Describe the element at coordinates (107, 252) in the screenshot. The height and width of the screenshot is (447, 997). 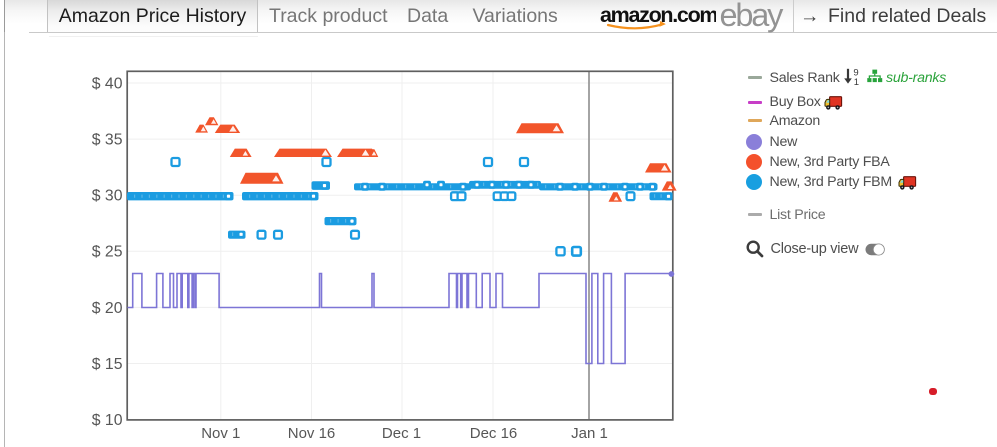
I see `svg-text: $ 25` at that location.